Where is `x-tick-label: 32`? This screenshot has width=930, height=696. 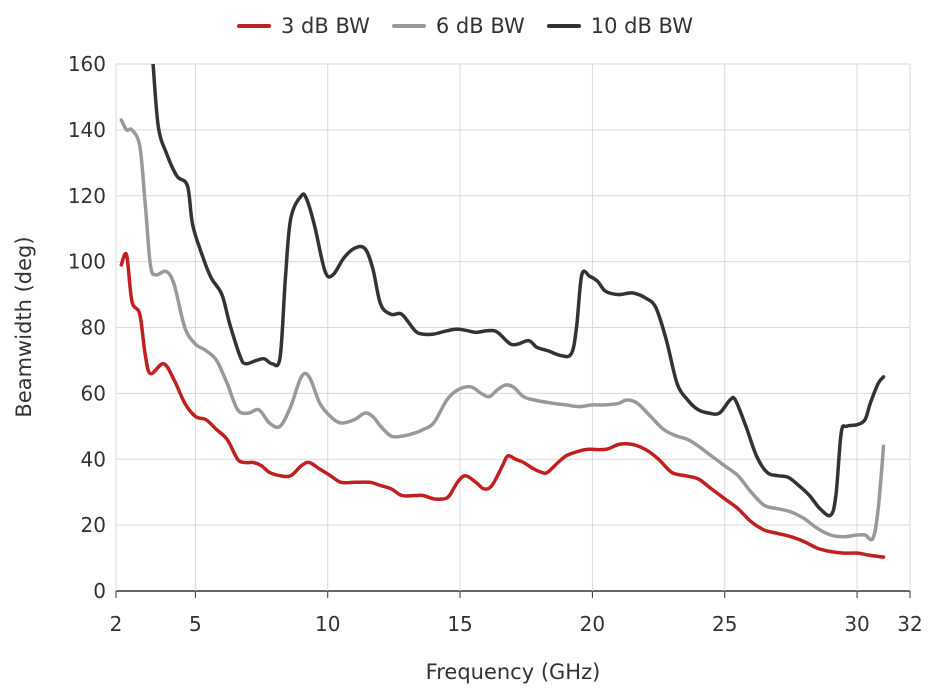 x-tick-label: 32 is located at coordinates (909, 624).